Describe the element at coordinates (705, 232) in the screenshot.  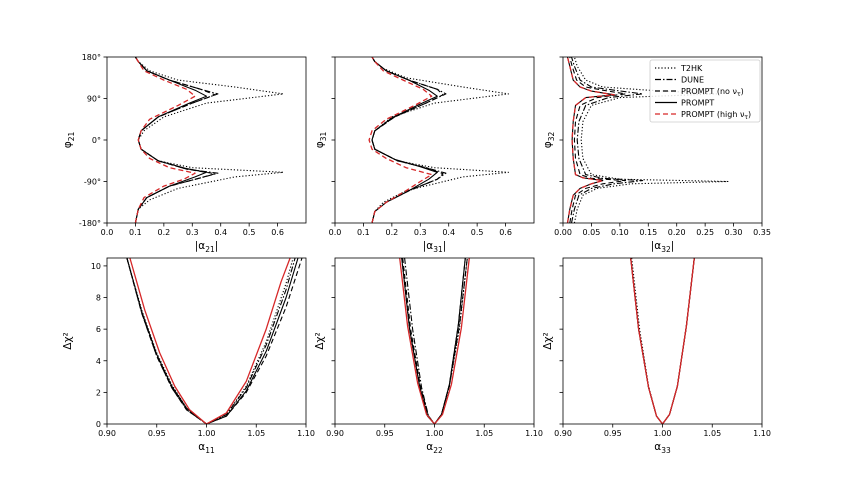
I see `x-tick-label: 0.25` at that location.